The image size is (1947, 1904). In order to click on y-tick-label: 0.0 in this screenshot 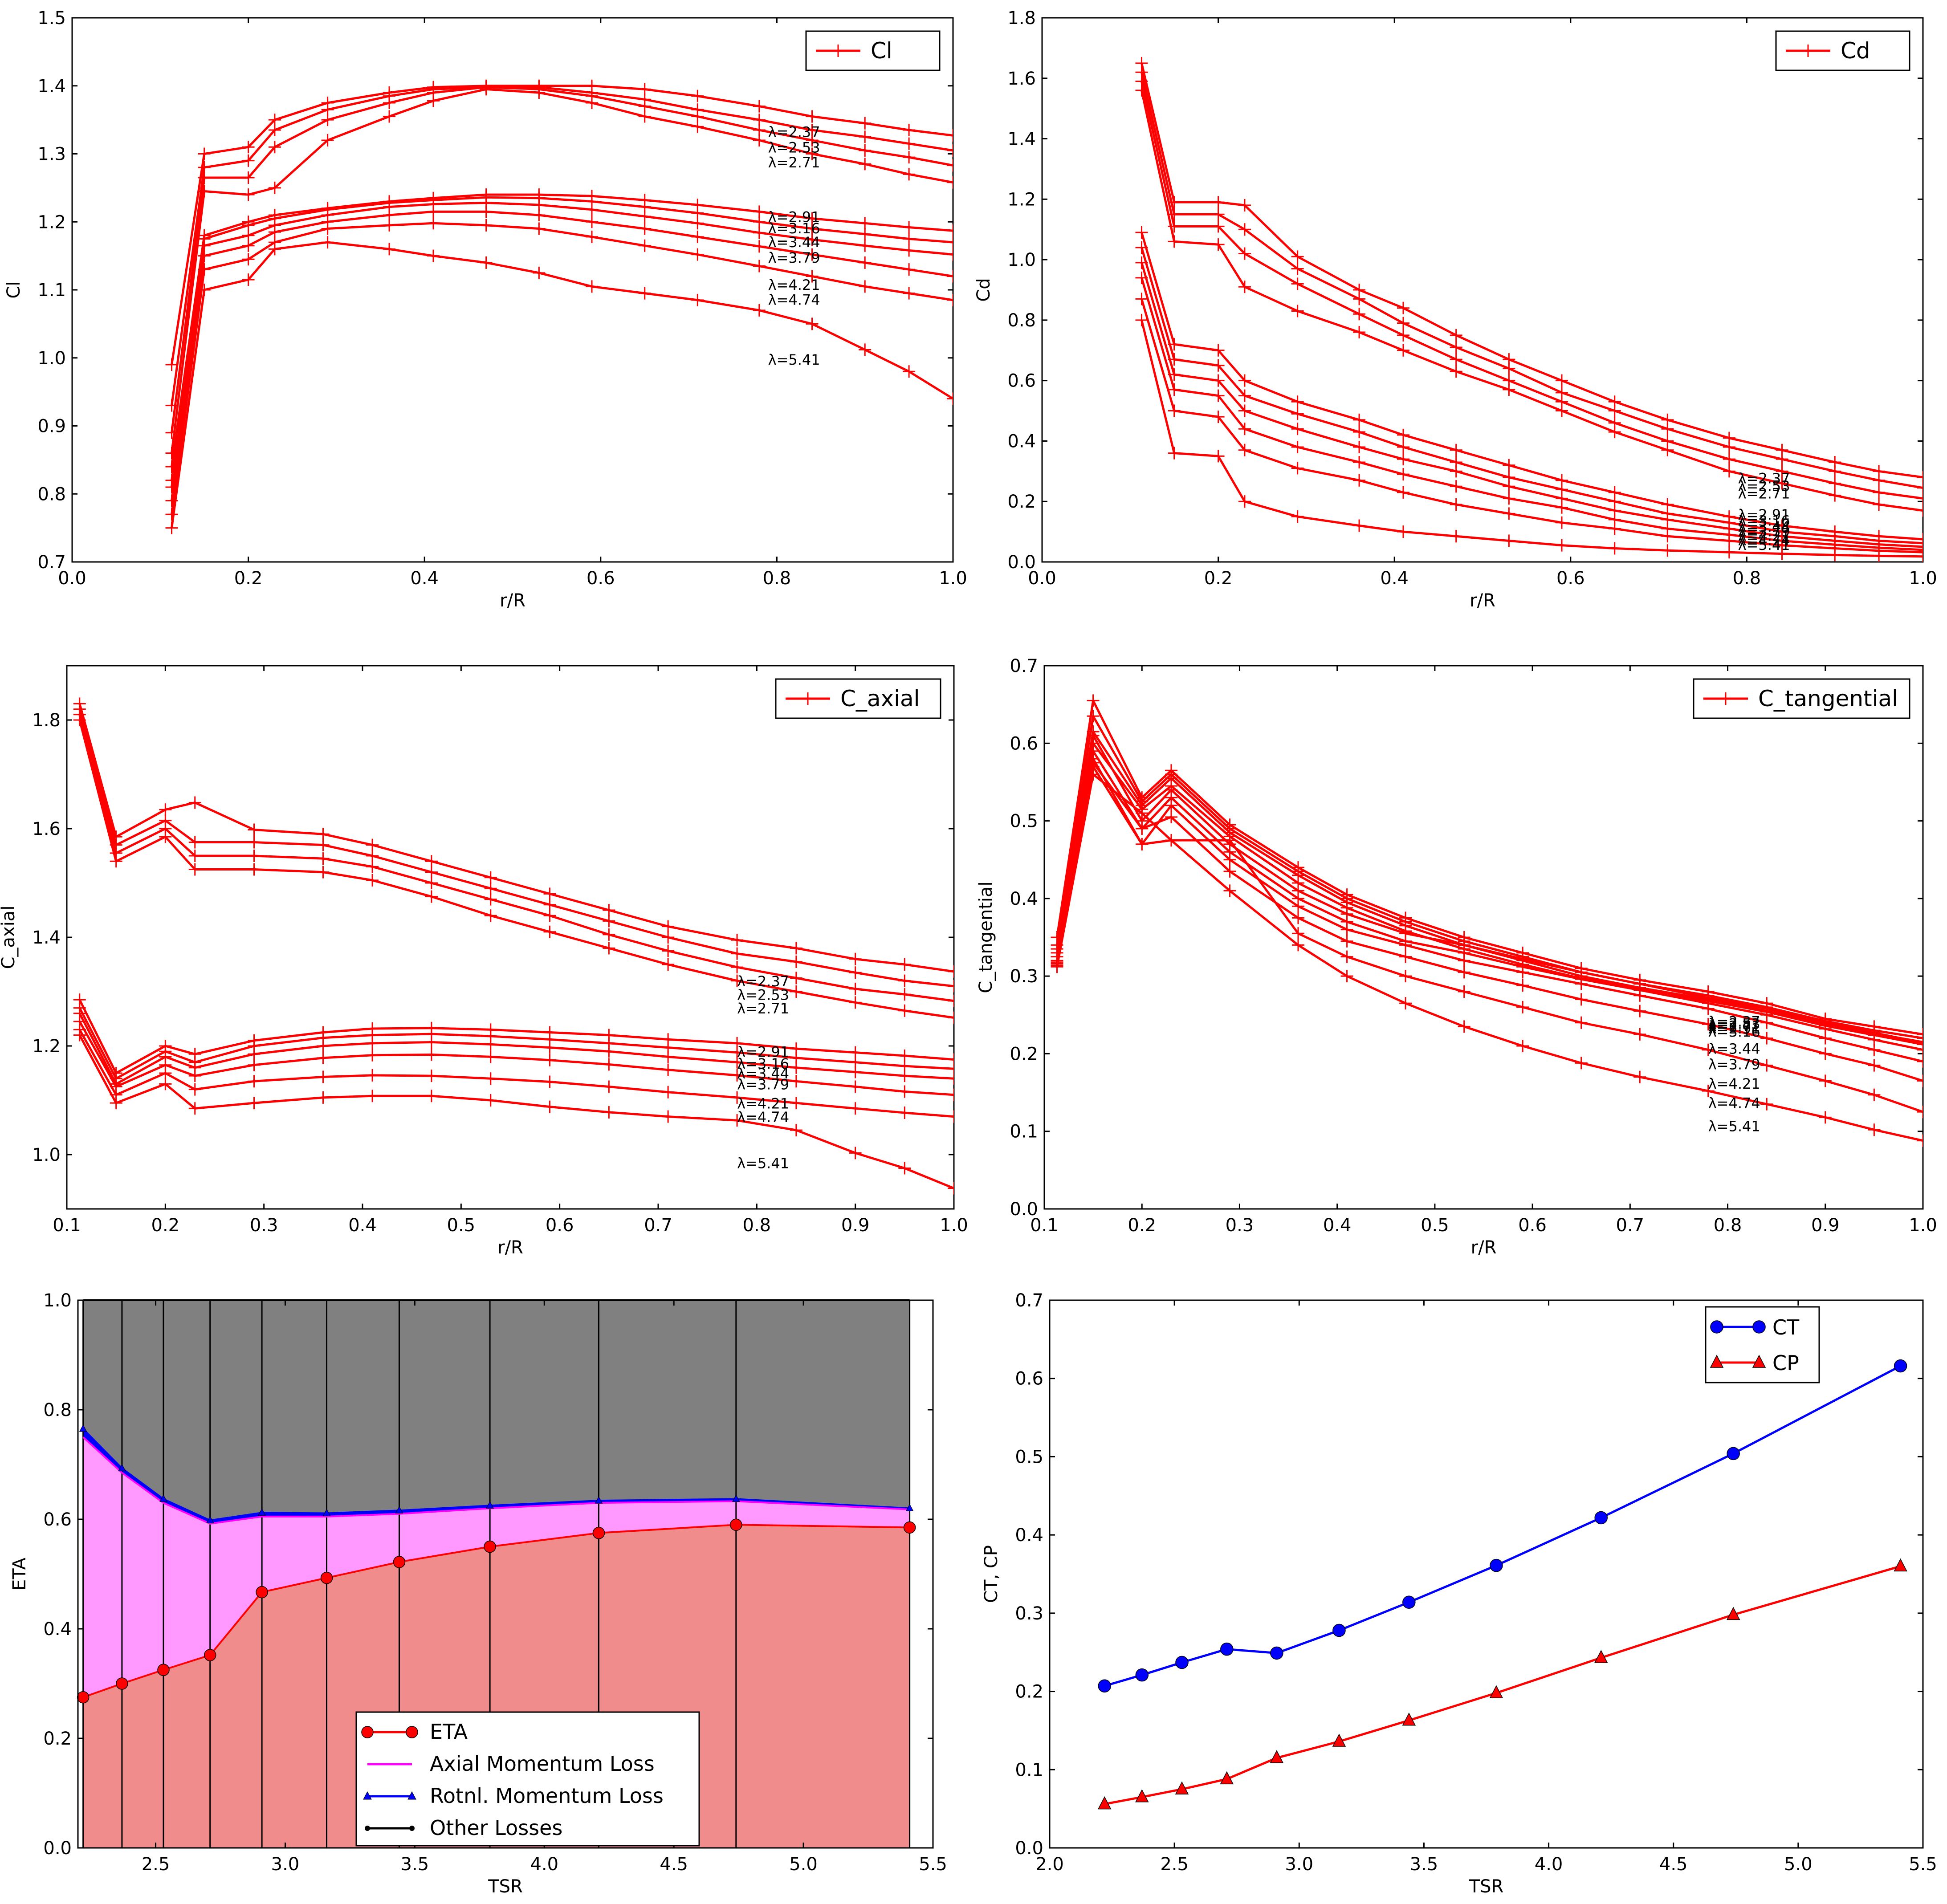, I will do `click(1024, 1209)`.